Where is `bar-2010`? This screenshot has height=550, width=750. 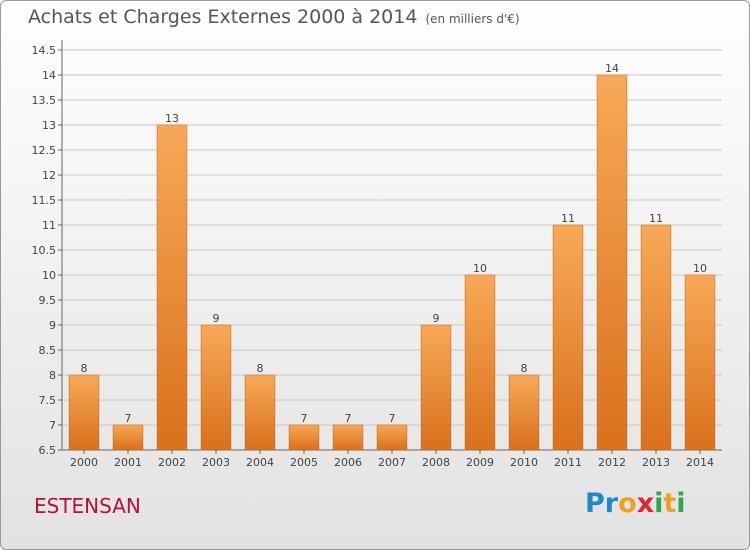 bar-2010 is located at coordinates (524, 412).